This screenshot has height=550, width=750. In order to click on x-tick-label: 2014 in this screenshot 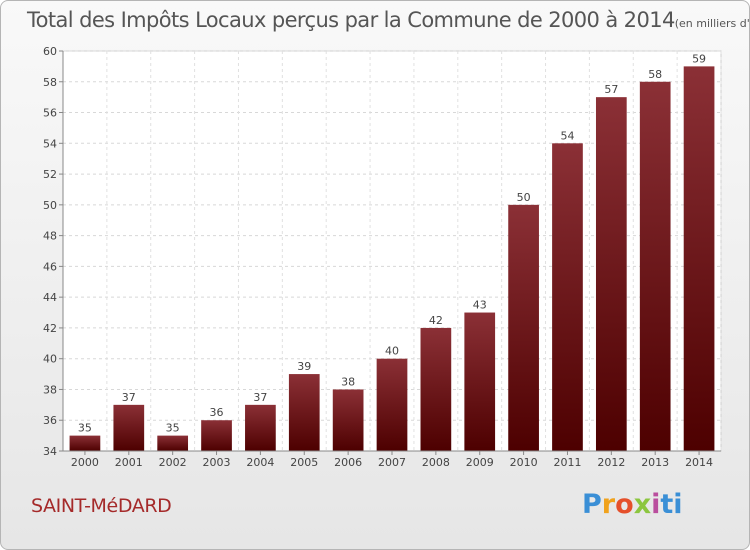, I will do `click(699, 462)`.